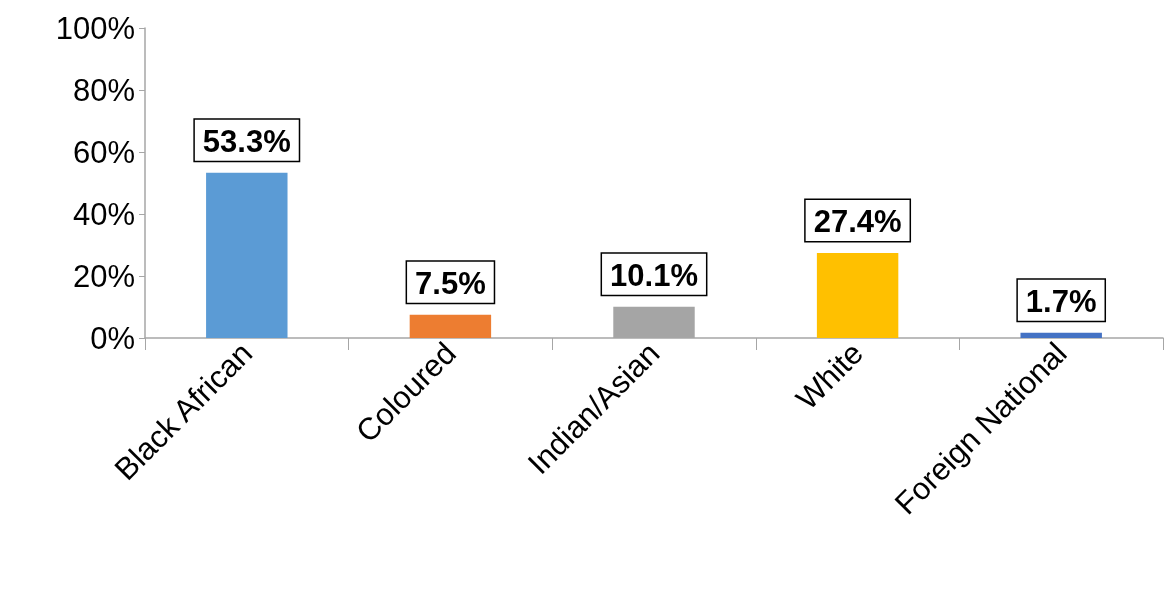 This screenshot has width=1166, height=597. What do you see at coordinates (103, 276) in the screenshot?
I see `y-tick-label: 20%` at bounding box center [103, 276].